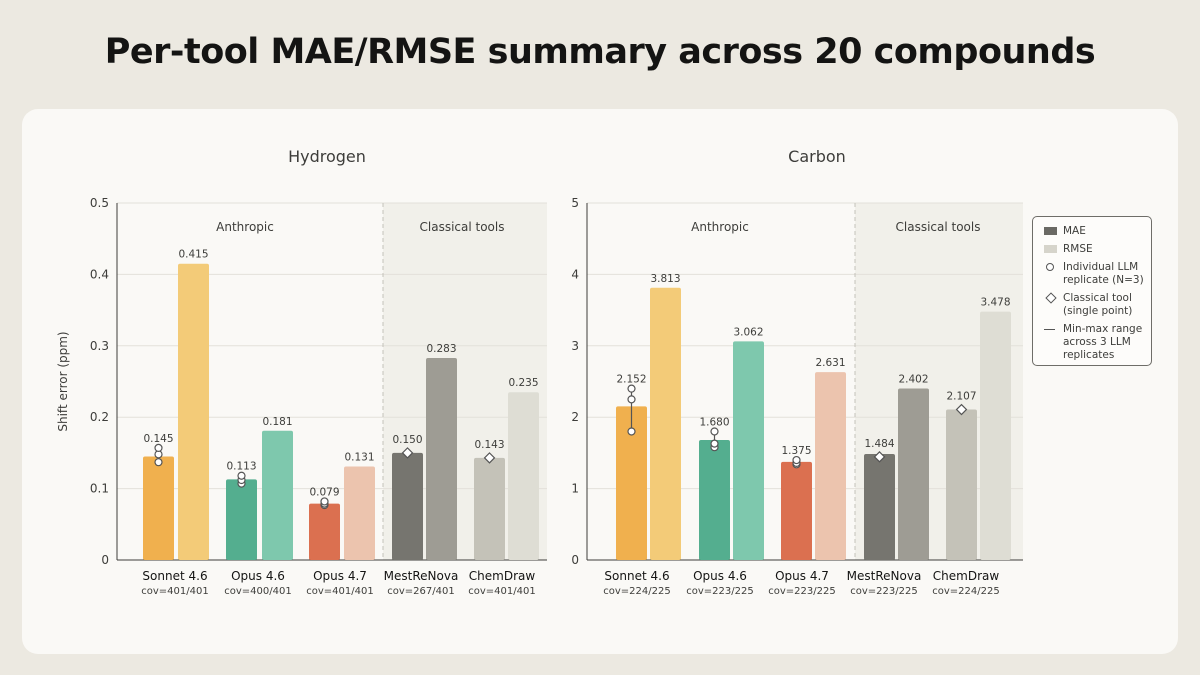  Describe the element at coordinates (1103, 273) in the screenshot. I see `legend-label-replicate: Individual LLM replicate (N=3)` at that location.